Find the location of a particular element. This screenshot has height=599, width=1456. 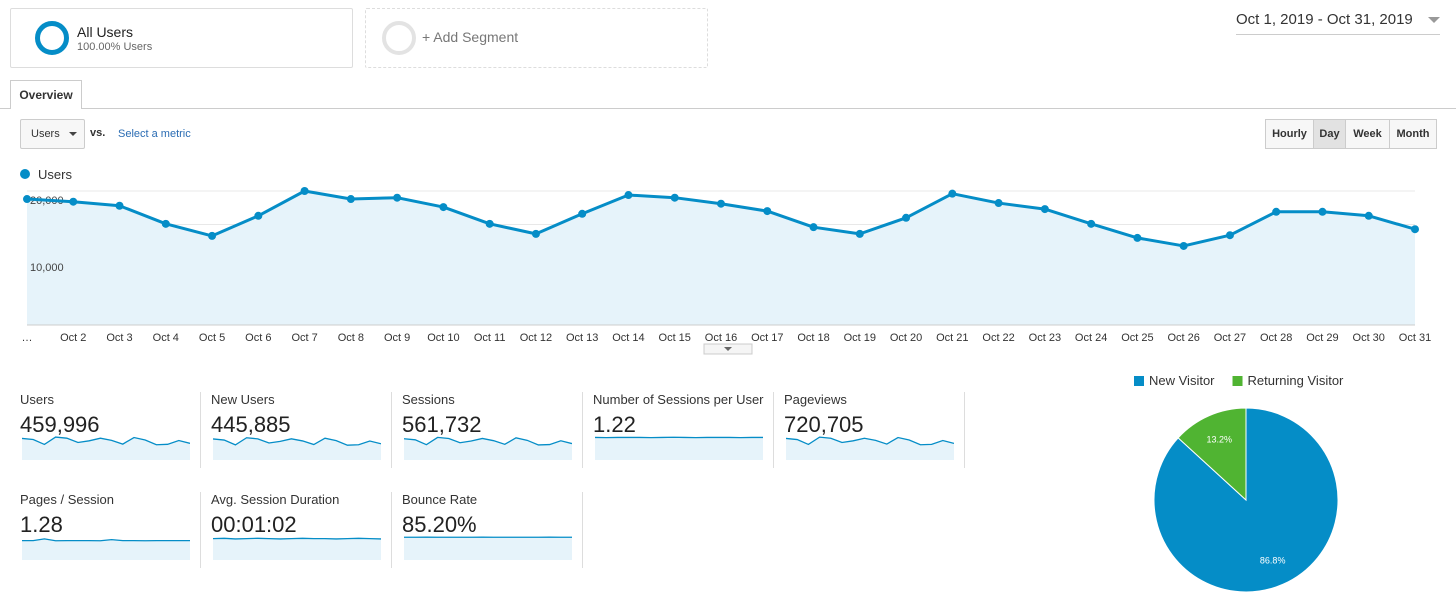

metric-tile: Pageviews 720,705 is located at coordinates (869, 430).